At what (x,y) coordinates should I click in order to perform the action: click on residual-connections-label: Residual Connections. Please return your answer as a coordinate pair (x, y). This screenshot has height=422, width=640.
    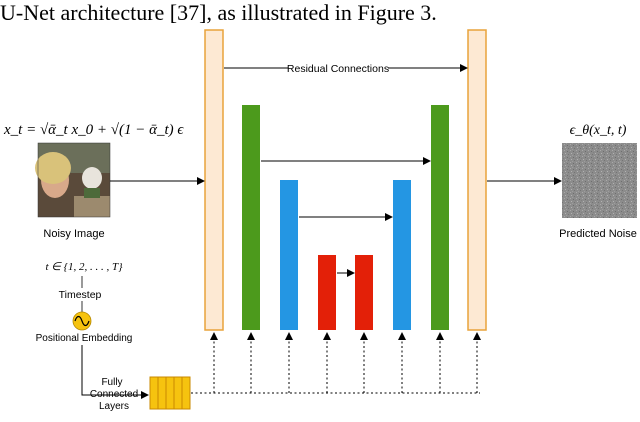
    Looking at the image, I should click on (338, 69).